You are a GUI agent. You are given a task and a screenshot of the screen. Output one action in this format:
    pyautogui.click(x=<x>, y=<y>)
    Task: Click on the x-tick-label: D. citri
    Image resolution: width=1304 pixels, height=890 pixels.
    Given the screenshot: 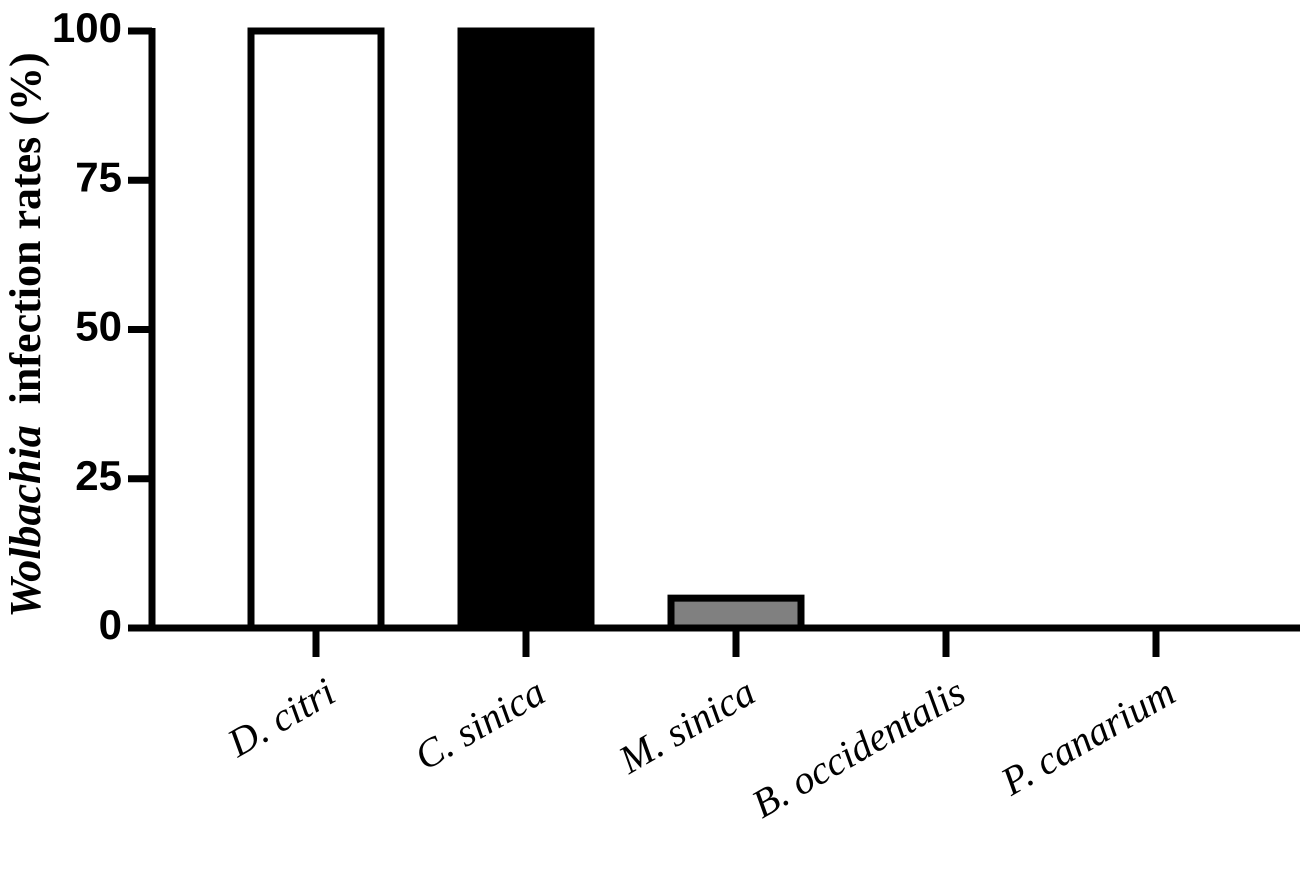 What is the action you would take?
    pyautogui.click(x=280, y=717)
    